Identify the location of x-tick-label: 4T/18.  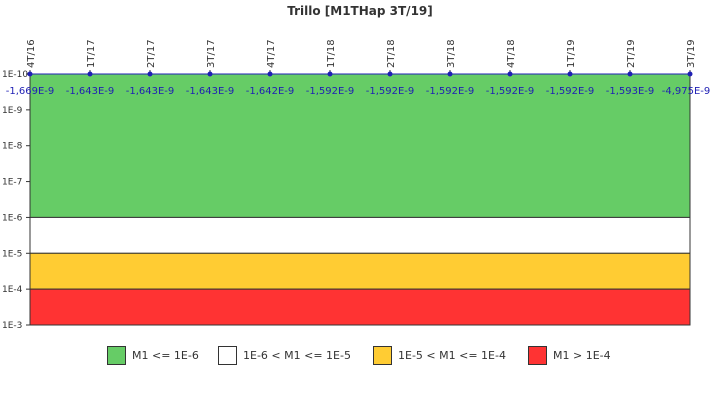
(511, 53).